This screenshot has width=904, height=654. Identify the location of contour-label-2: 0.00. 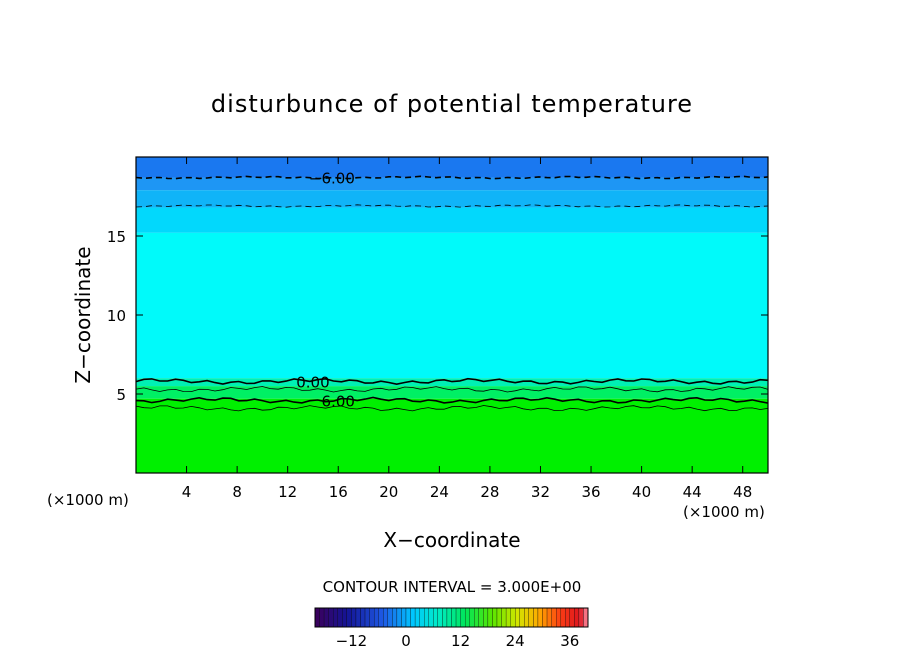
(312, 382).